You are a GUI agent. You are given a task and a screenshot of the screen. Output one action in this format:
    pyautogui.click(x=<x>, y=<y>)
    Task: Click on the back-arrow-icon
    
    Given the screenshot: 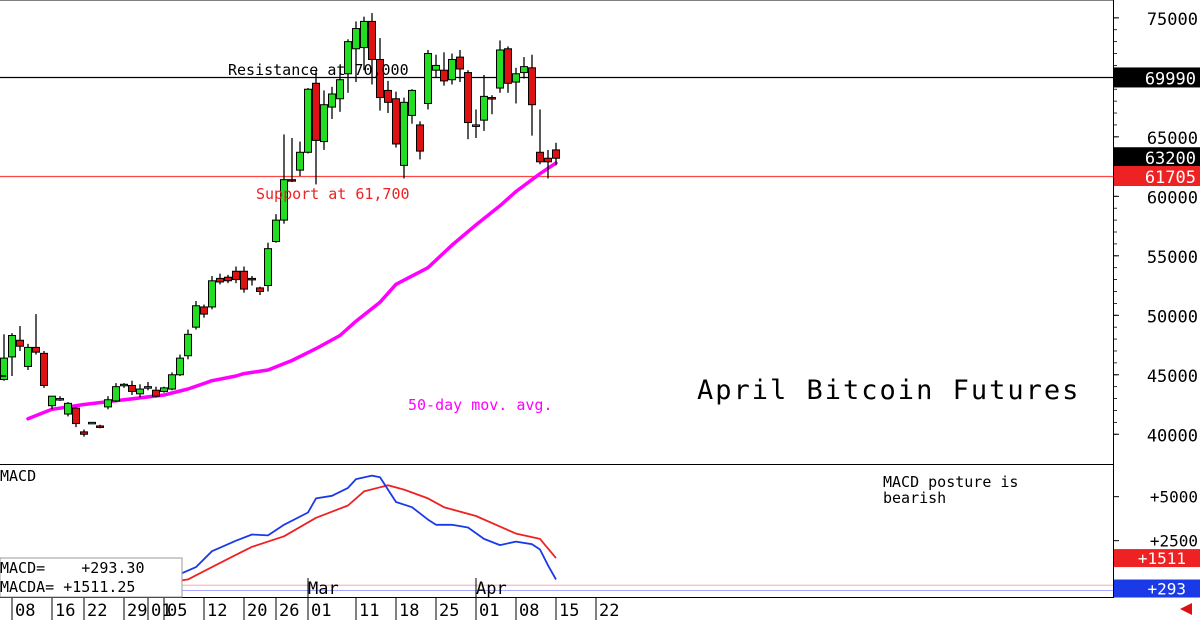 What is the action you would take?
    pyautogui.click(x=1186, y=609)
    